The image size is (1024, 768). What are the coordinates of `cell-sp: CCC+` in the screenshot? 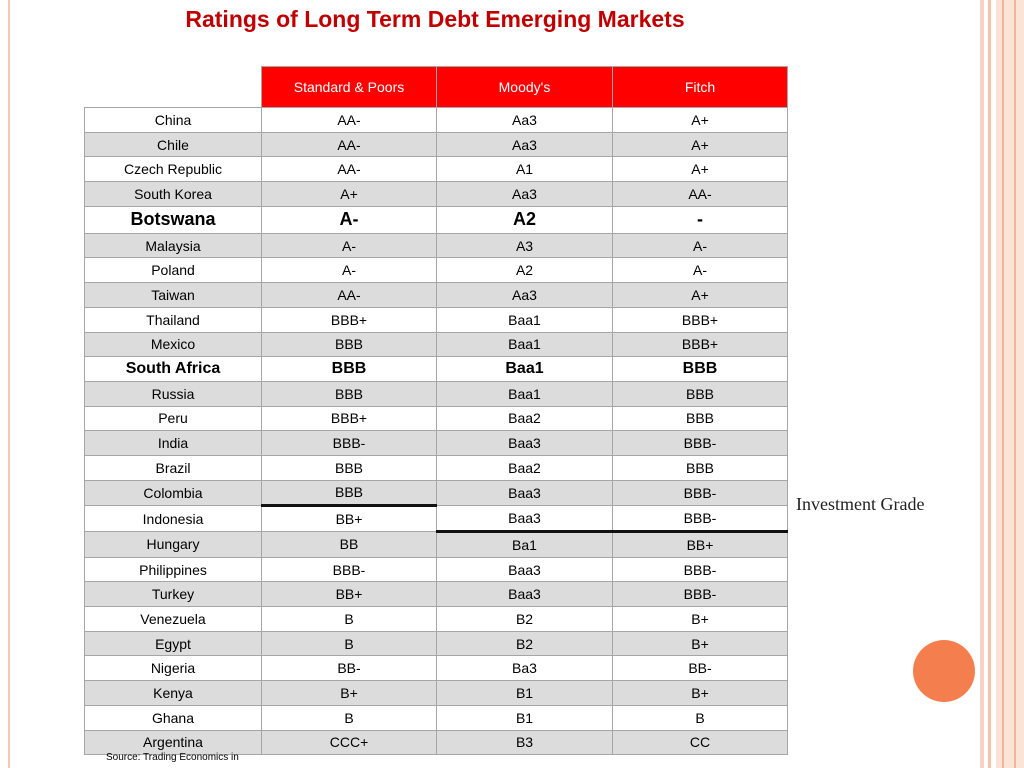 It's located at (349, 742).